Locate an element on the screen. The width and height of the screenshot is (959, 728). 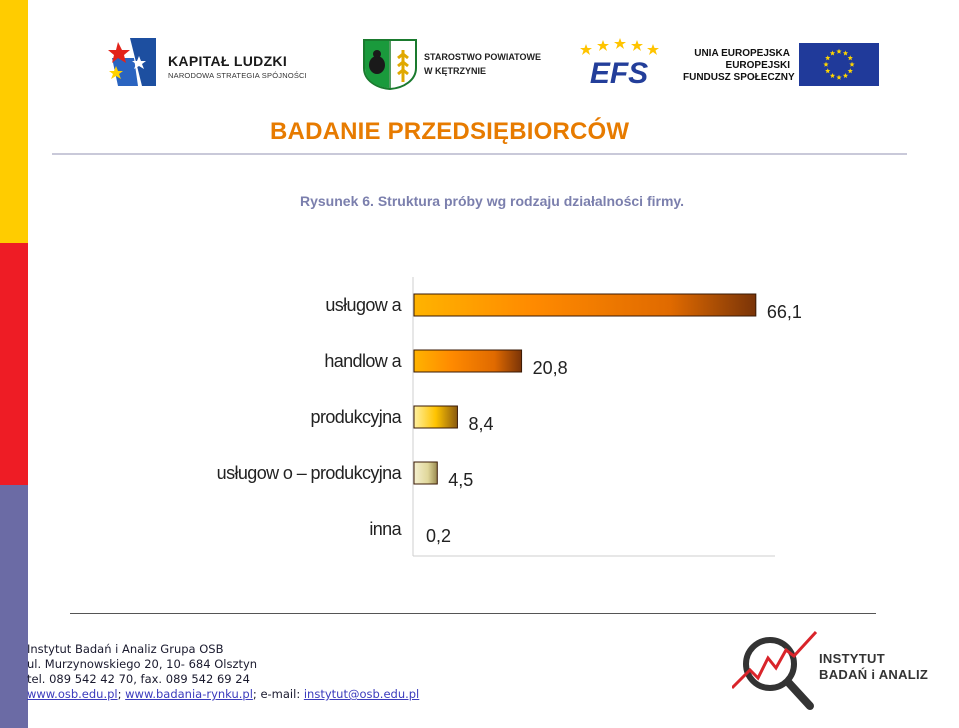
footer-address: ul. Murzynowskiego 20, 10- 684 Olsztyn is located at coordinates (142, 664).